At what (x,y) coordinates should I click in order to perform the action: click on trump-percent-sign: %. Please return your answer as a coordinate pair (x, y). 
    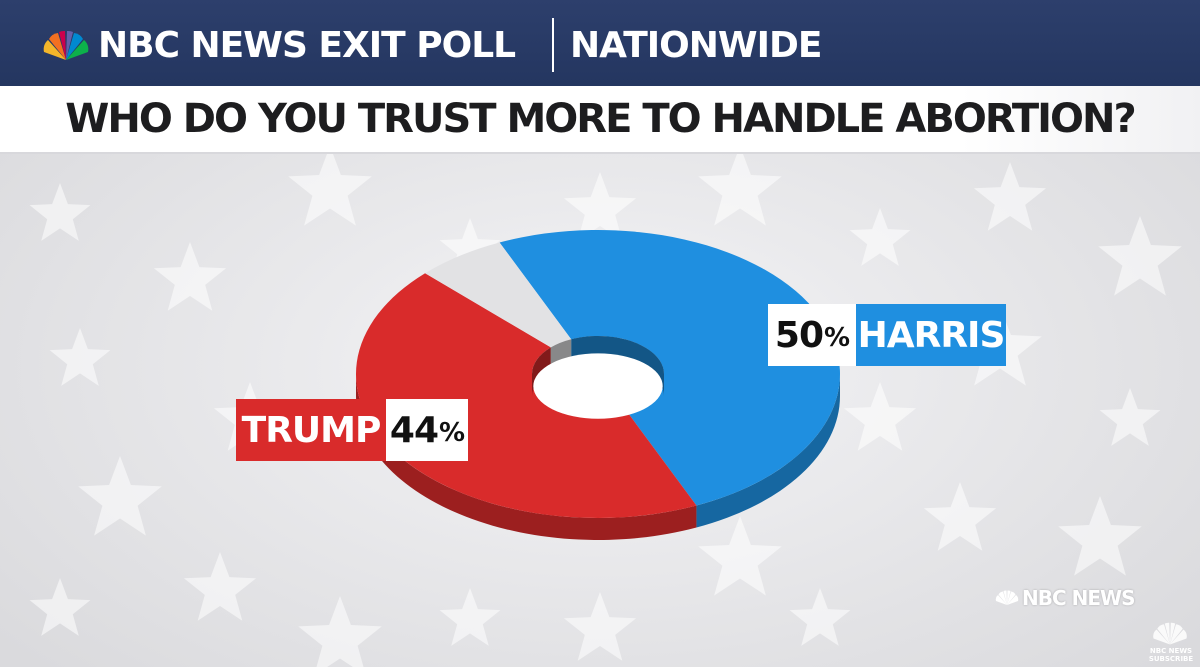
    Looking at the image, I should click on (452, 433).